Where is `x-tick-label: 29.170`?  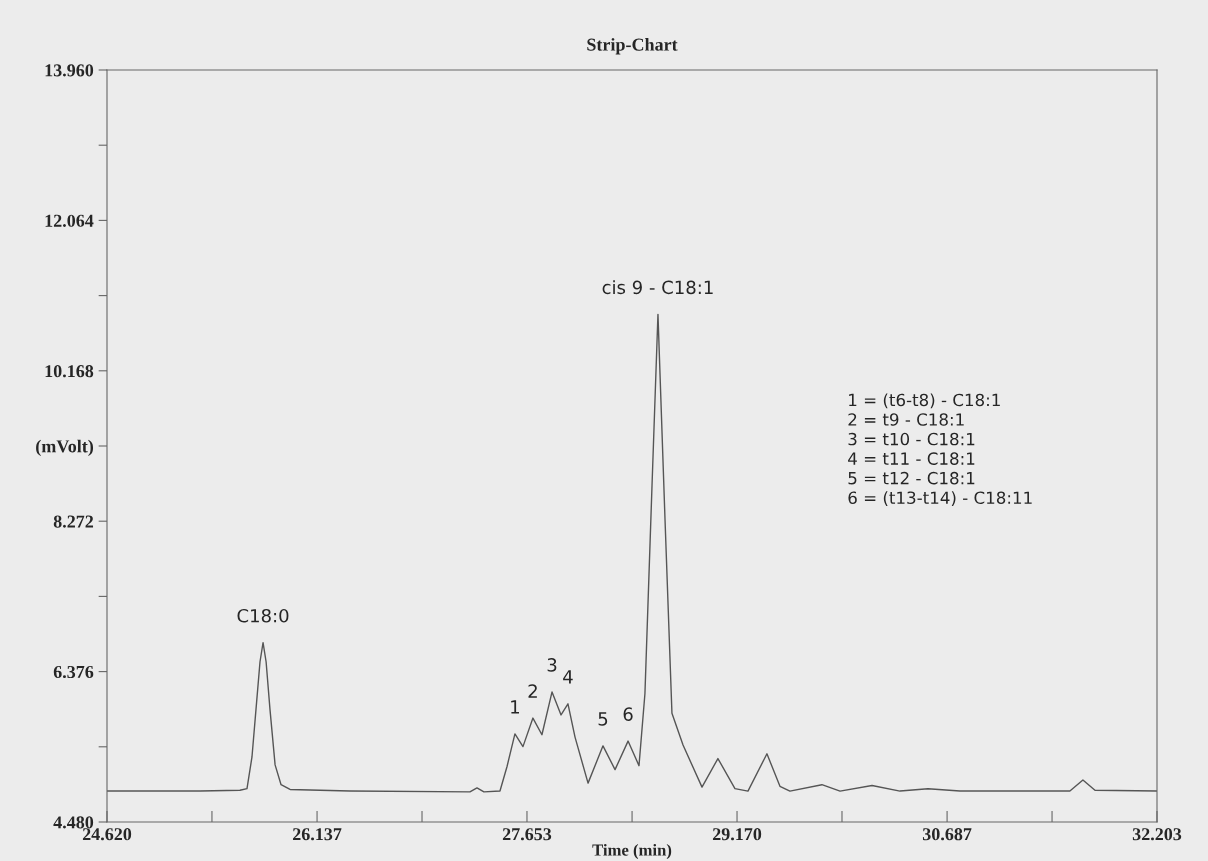
x-tick-label: 29.170 is located at coordinates (737, 834).